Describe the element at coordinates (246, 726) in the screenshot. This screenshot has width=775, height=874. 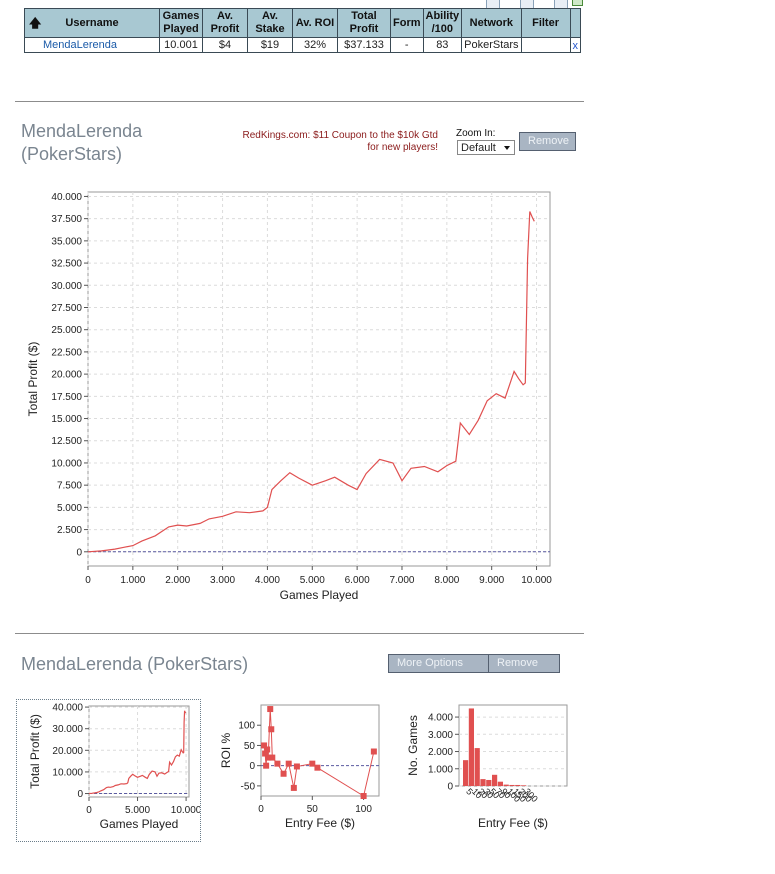
I see `y-tick-label: 100` at that location.